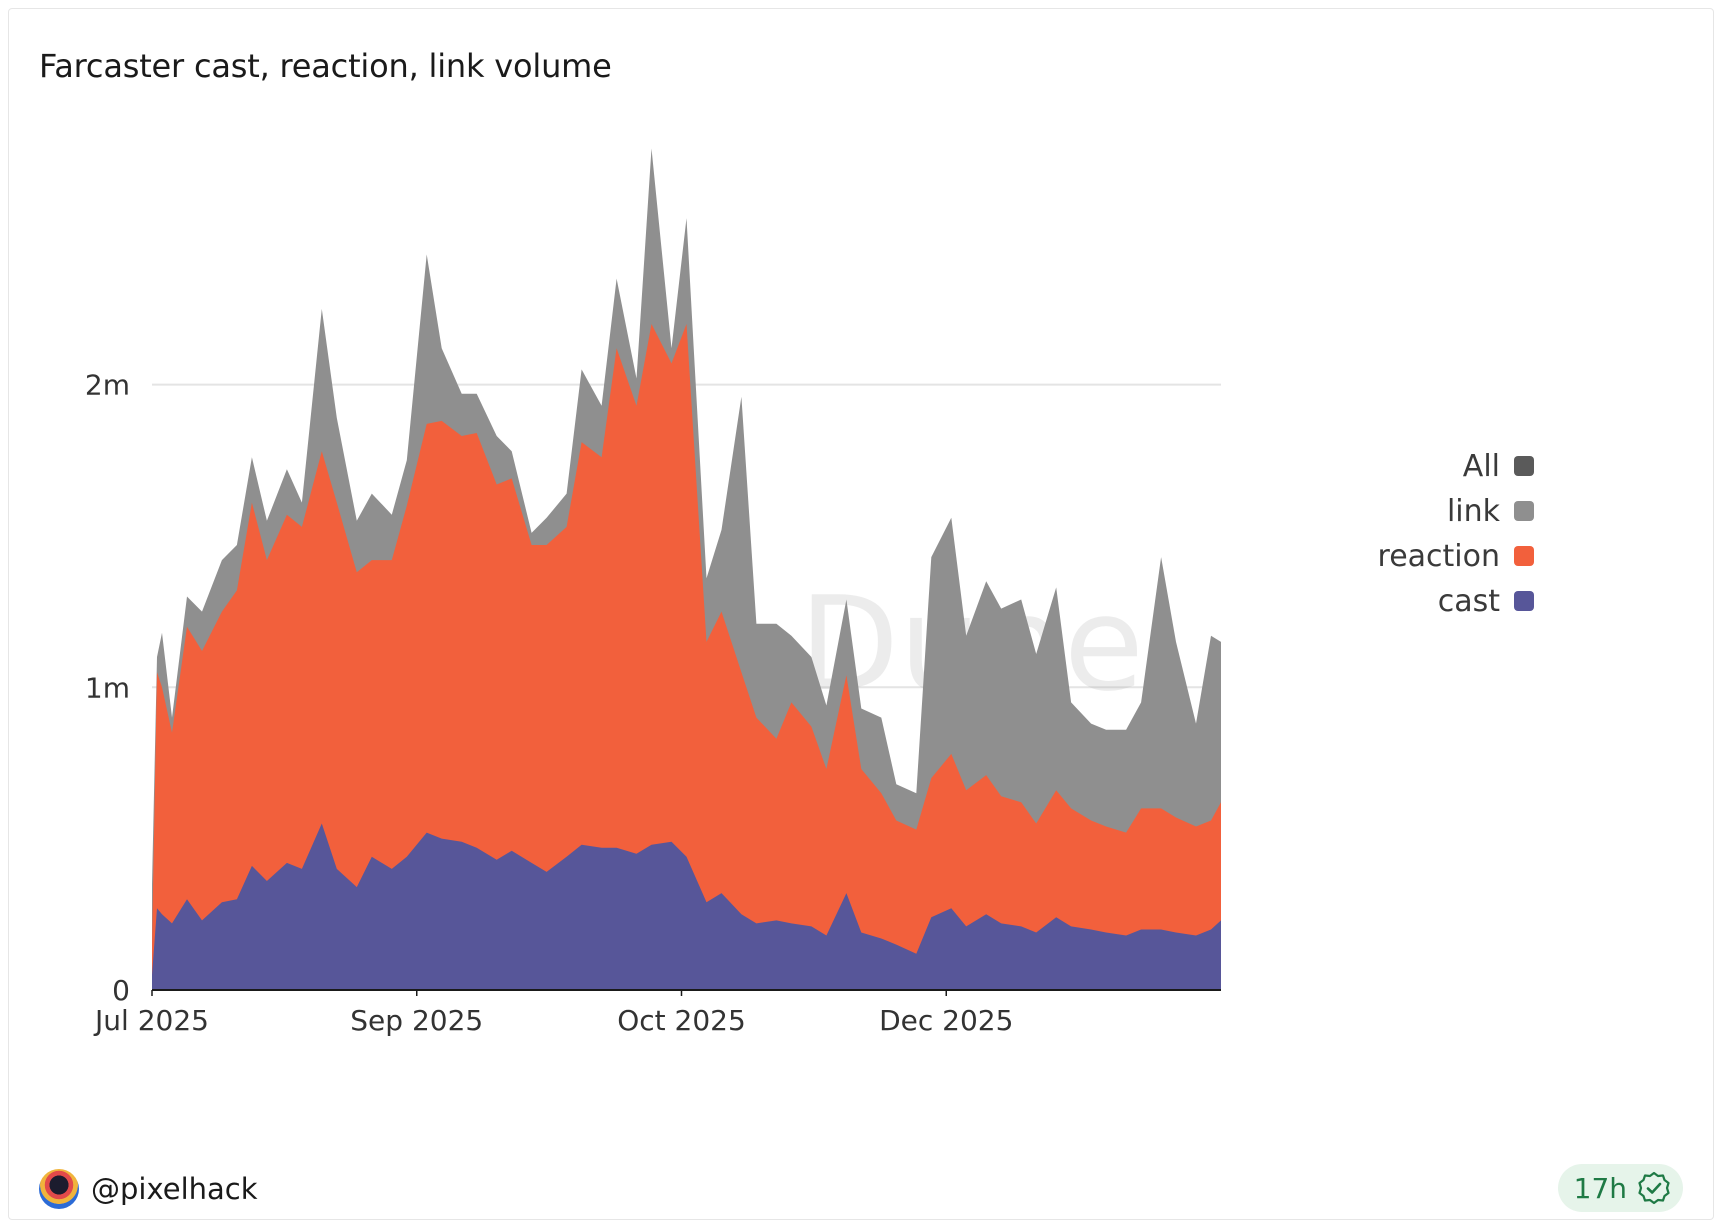  What do you see at coordinates (121, 990) in the screenshot?
I see `y-tick-label: 0` at bounding box center [121, 990].